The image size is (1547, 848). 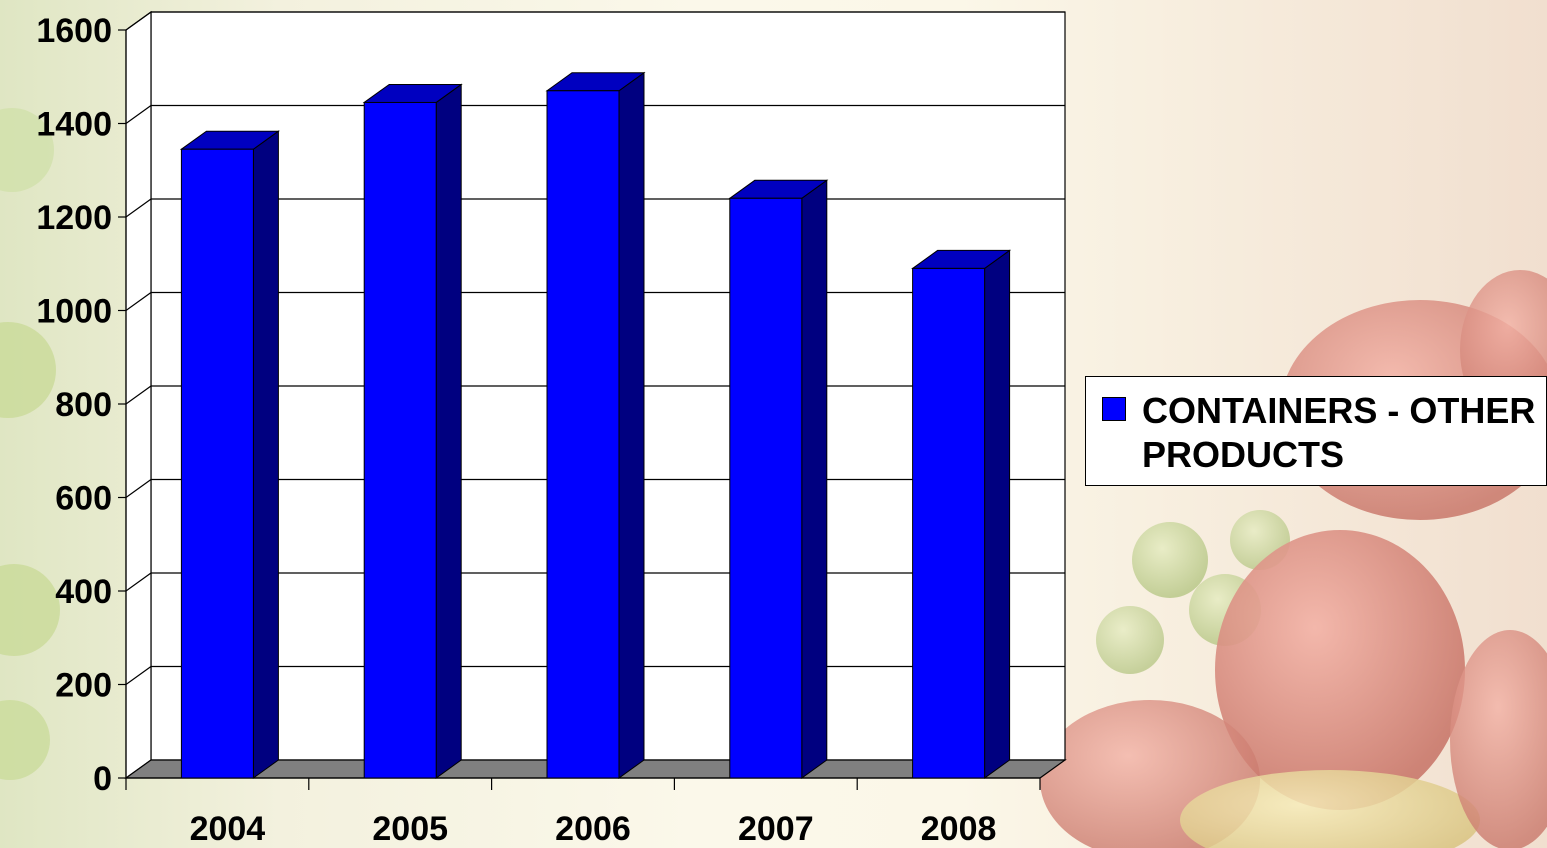 What do you see at coordinates (74, 31) in the screenshot?
I see `y-tick-label: 1600` at bounding box center [74, 31].